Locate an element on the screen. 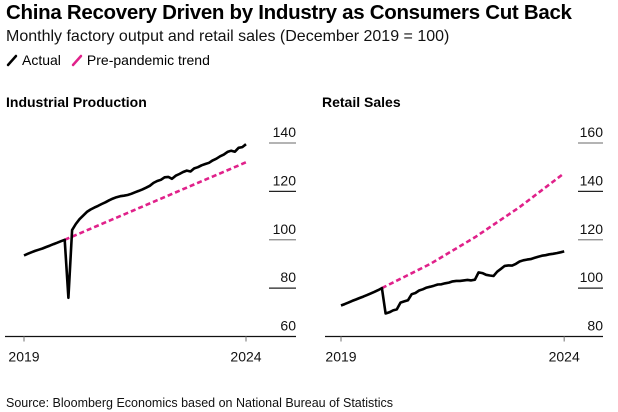 This screenshot has width=618, height=412. y-tick-label: 160 is located at coordinates (592, 132).